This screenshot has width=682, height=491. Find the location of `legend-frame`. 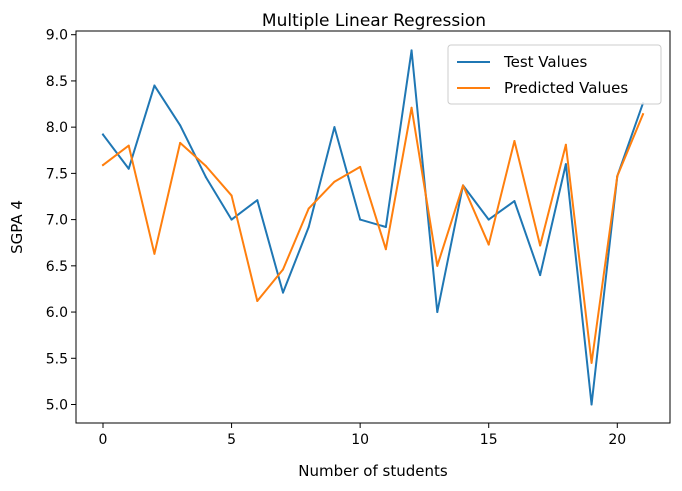

legend-frame is located at coordinates (554, 74).